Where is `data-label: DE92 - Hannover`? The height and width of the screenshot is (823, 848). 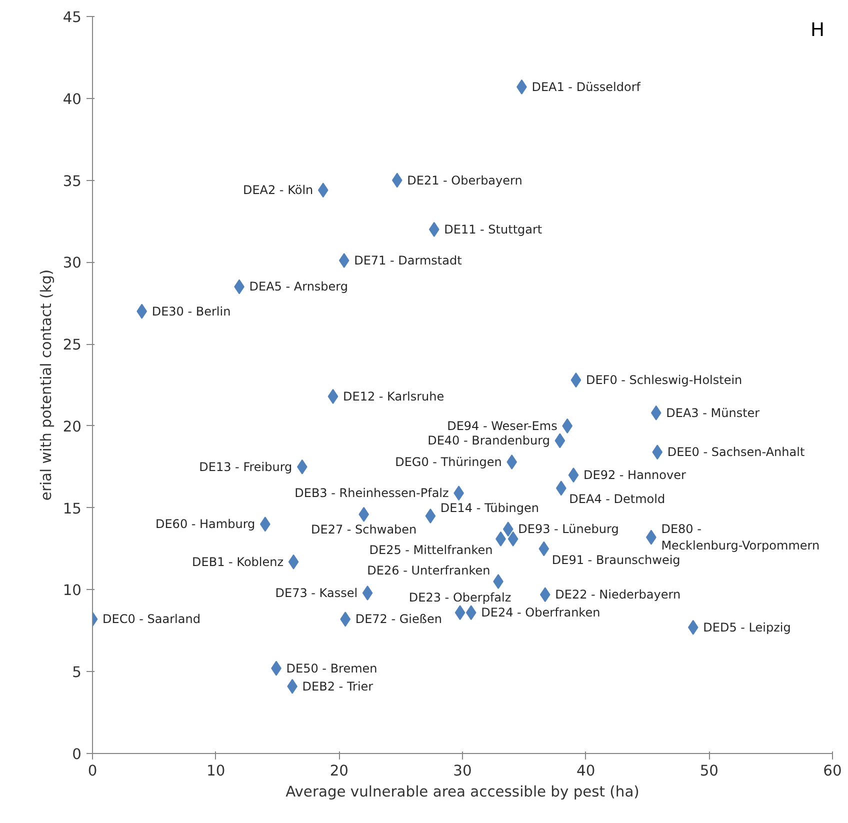
data-label: DE92 - Hannover is located at coordinates (635, 475).